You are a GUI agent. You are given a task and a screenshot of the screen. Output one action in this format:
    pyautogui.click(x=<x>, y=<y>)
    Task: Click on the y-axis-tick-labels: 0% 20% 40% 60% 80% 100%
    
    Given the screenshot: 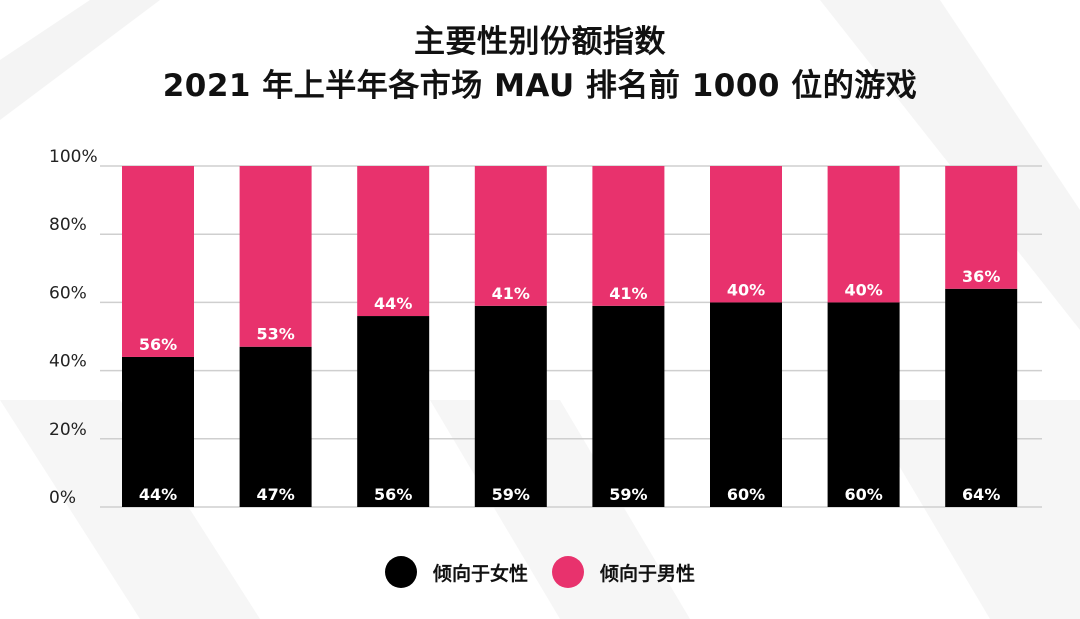 What is the action you would take?
    pyautogui.click(x=73, y=327)
    